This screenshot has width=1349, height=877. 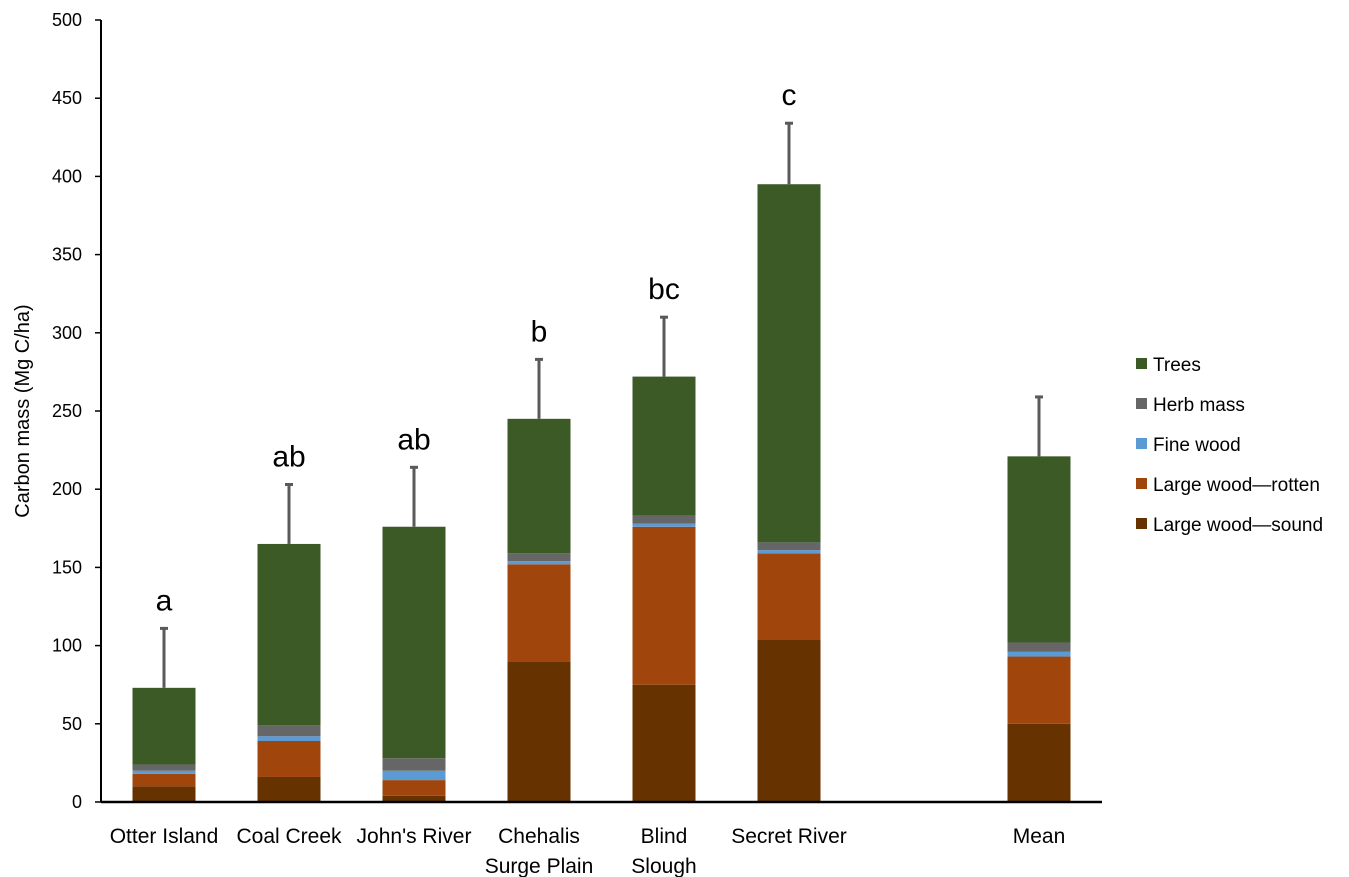 I want to click on x-tick-label: Otter Island, so click(x=164, y=836).